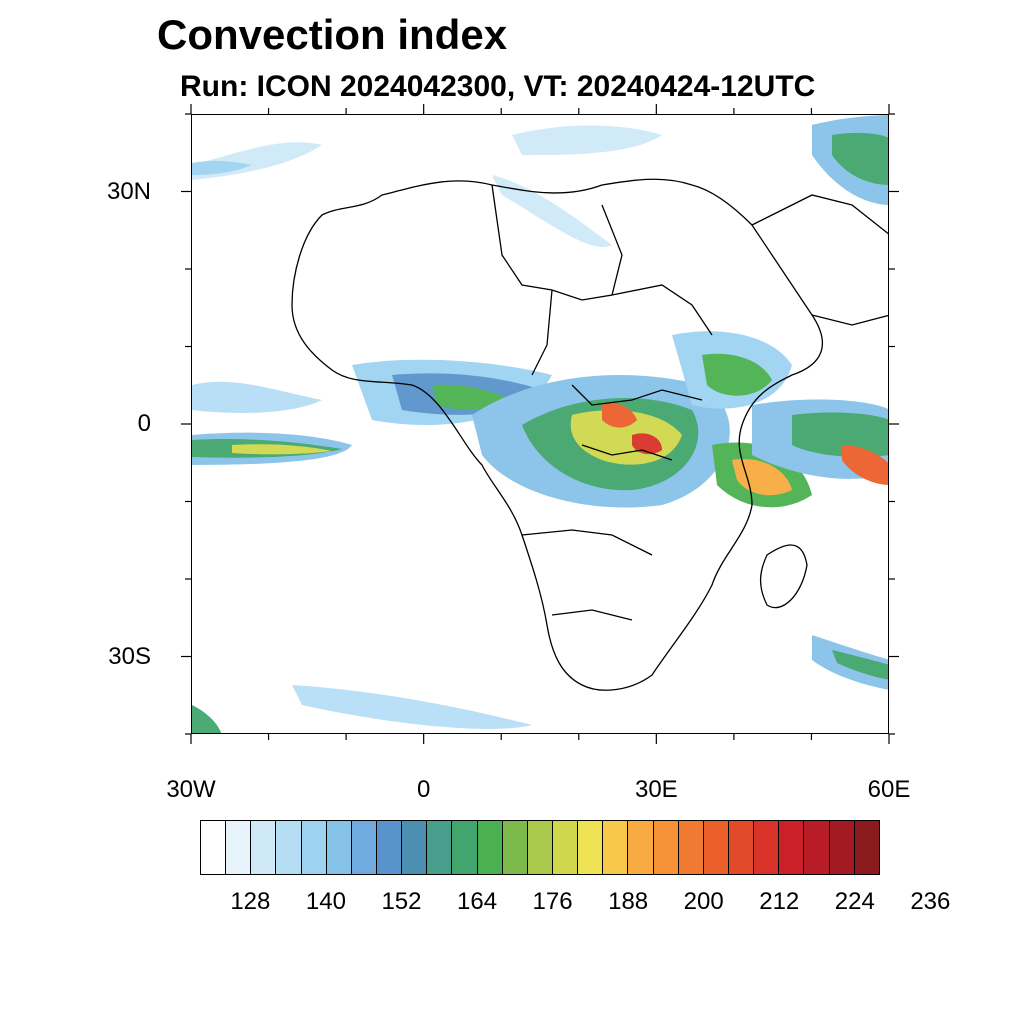 The width and height of the screenshot is (1024, 1024). Describe the element at coordinates (498, 86) in the screenshot. I see `chart-subtitle: Run: ICON 2024042300, VT: 20240424-12UTC` at that location.